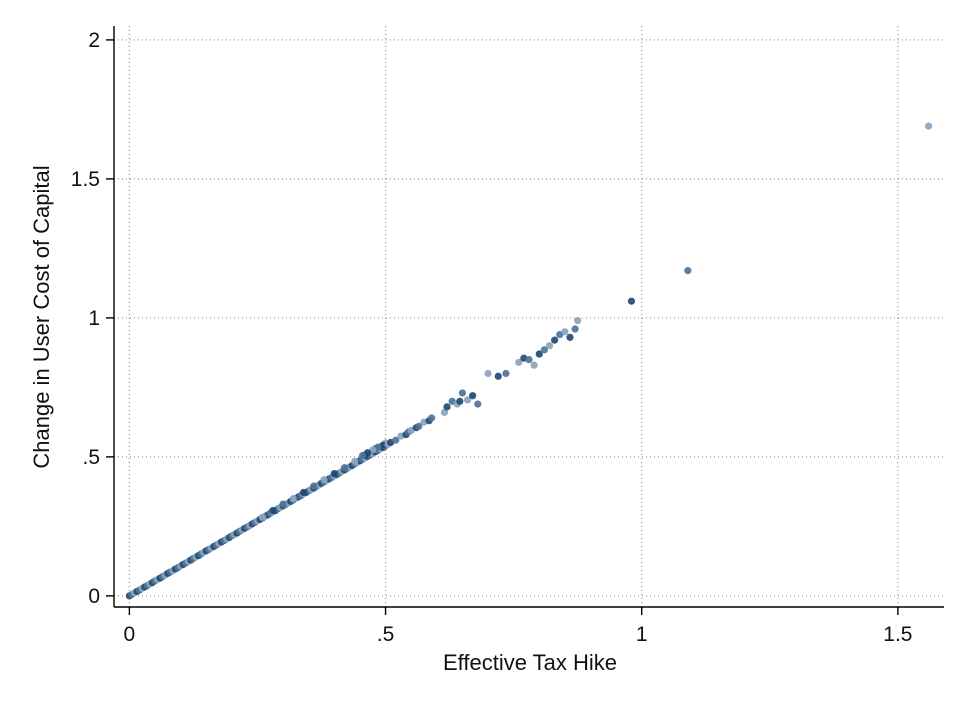 The width and height of the screenshot is (970, 711). Describe the element at coordinates (85, 179) in the screenshot. I see `y-tick-label-3: 1.5` at that location.